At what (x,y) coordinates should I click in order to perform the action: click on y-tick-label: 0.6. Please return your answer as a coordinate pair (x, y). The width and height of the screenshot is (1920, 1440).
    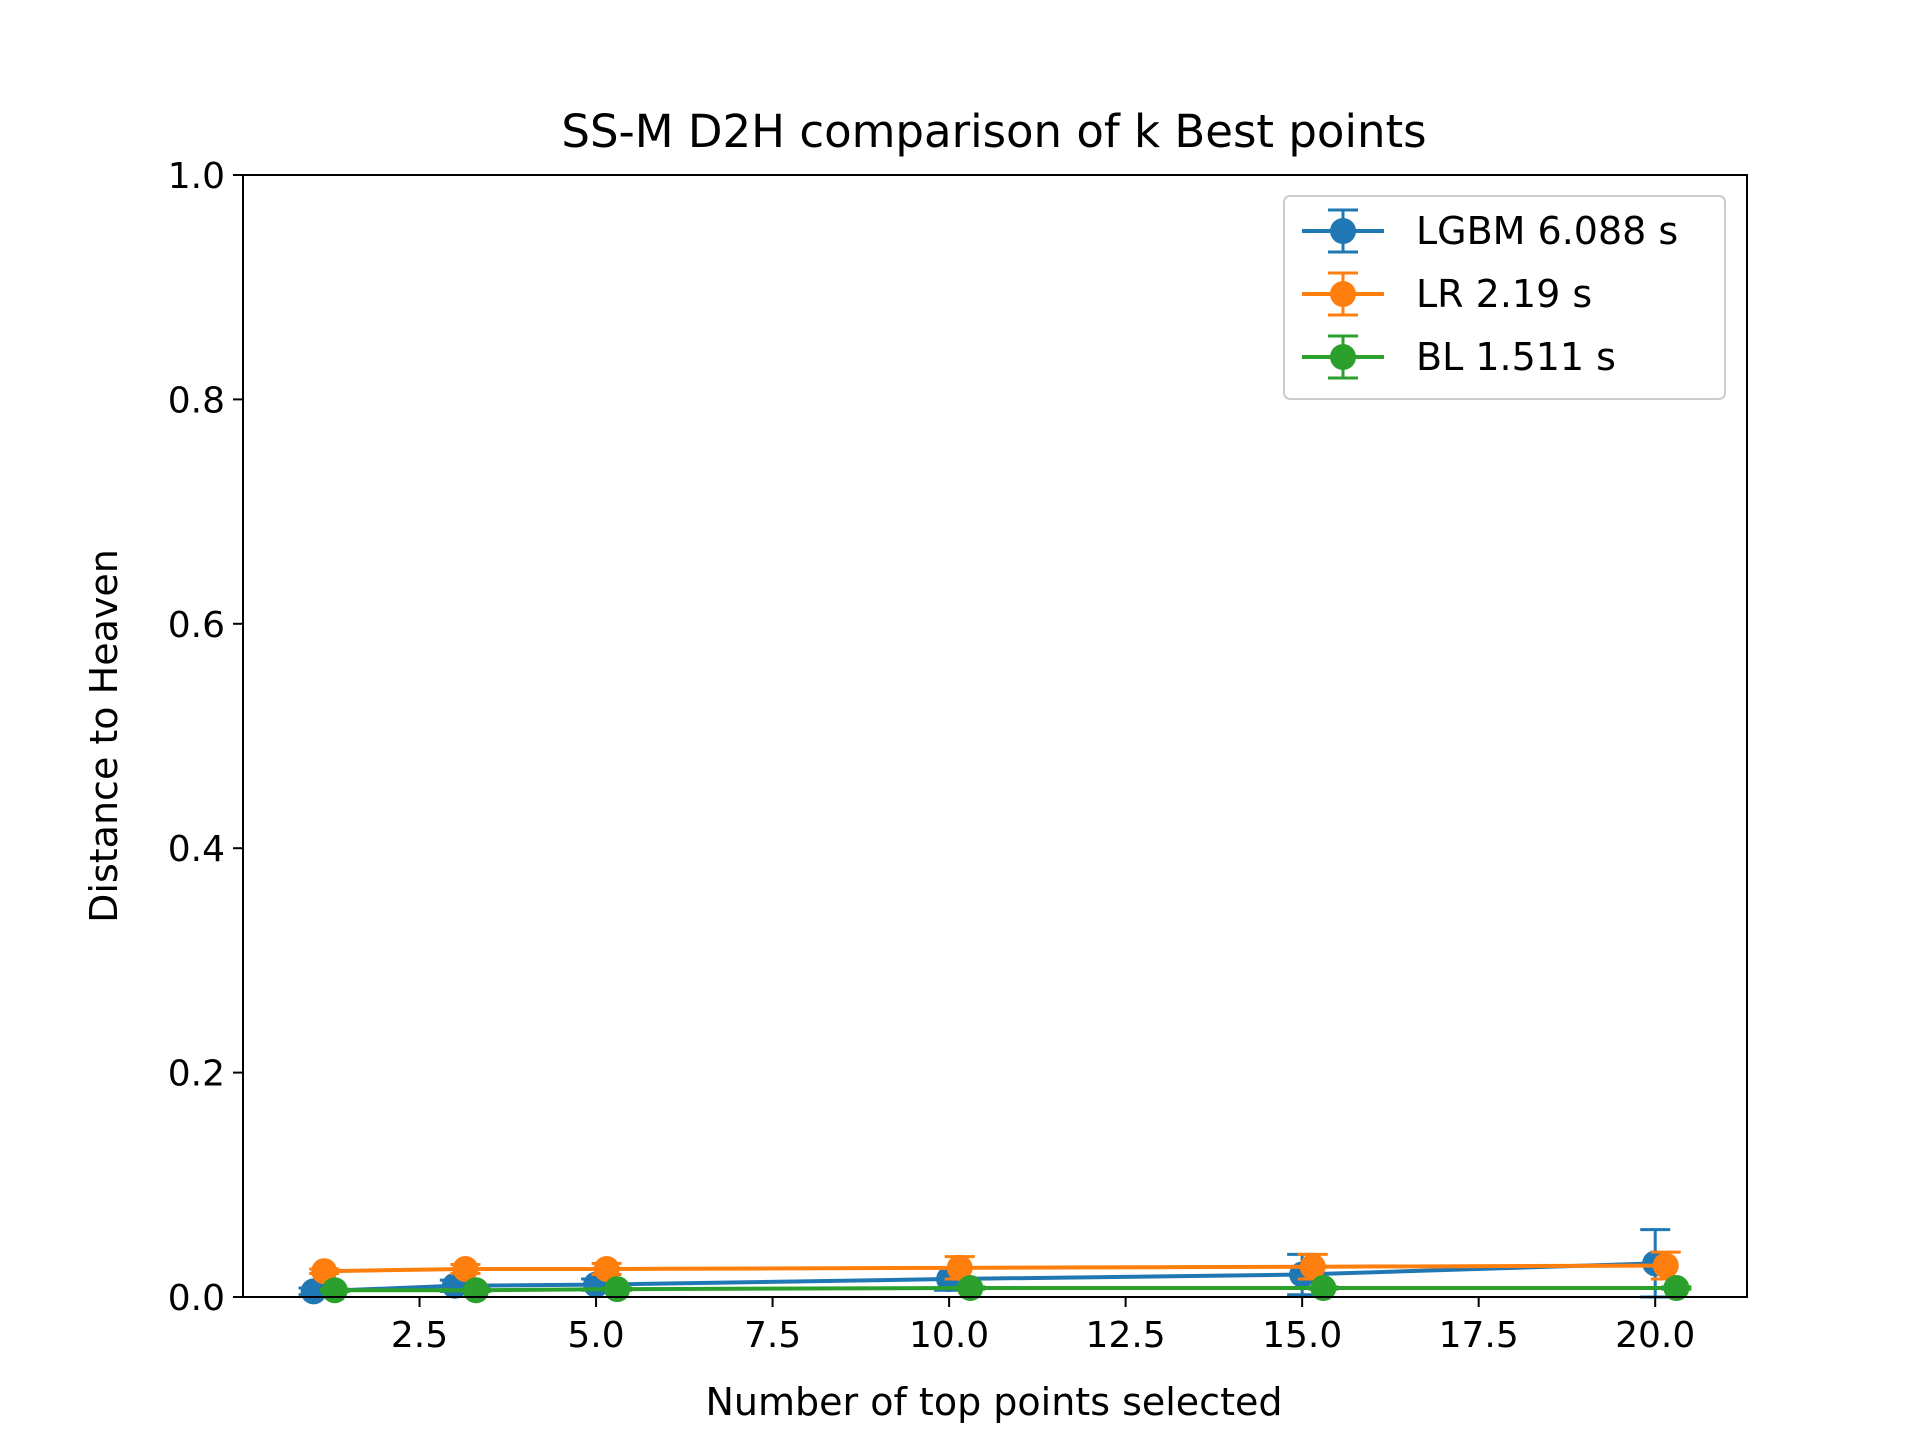
    Looking at the image, I should click on (196, 625).